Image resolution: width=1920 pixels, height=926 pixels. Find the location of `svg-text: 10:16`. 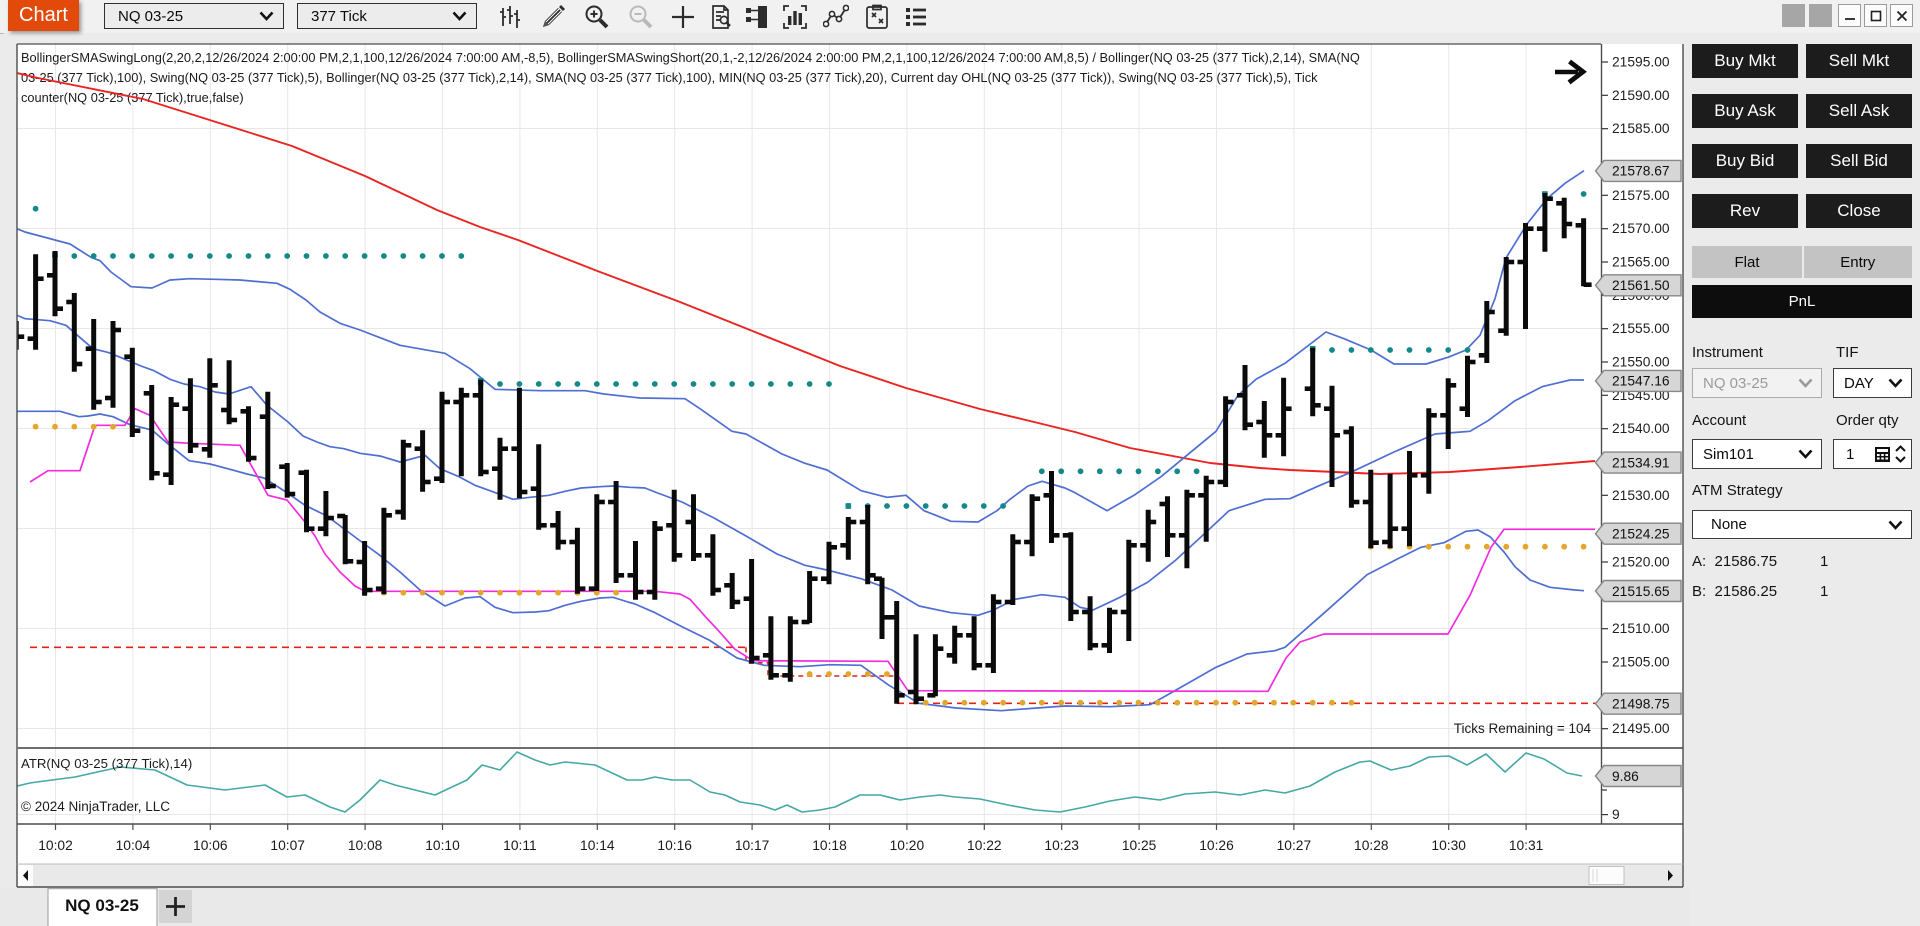

svg-text: 10:16 is located at coordinates (674, 845).